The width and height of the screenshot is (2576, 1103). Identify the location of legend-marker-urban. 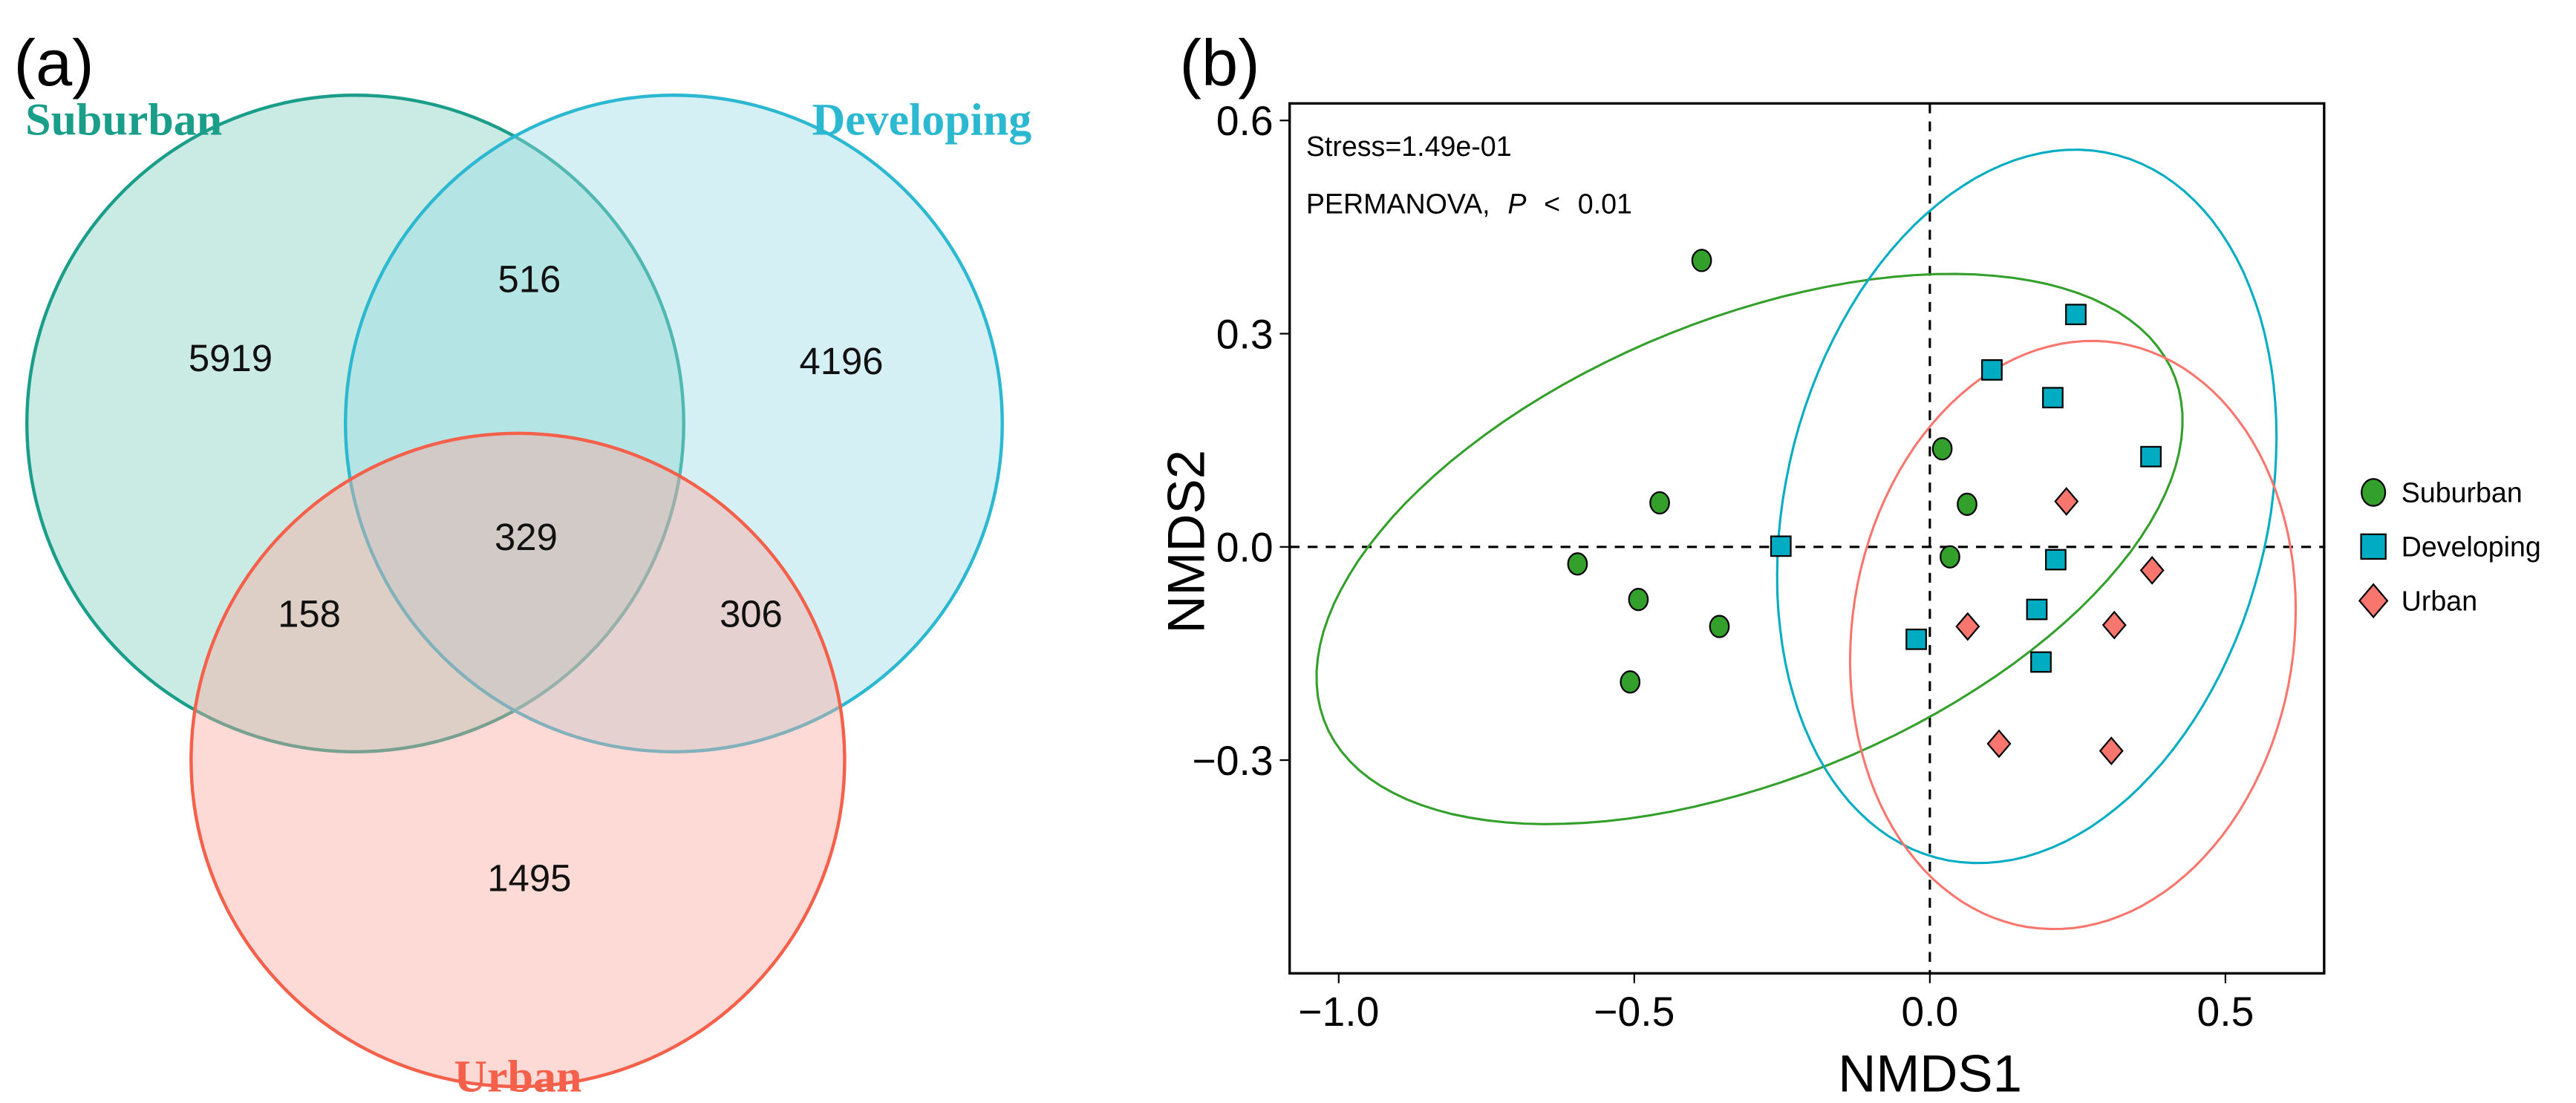
(2373, 601).